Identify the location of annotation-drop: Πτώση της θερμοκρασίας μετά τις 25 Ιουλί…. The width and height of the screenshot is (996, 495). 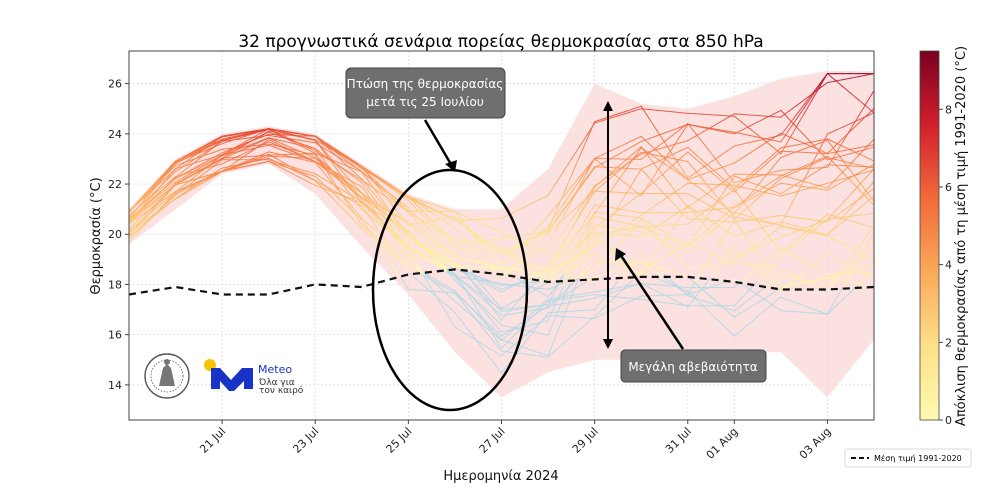
(425, 93).